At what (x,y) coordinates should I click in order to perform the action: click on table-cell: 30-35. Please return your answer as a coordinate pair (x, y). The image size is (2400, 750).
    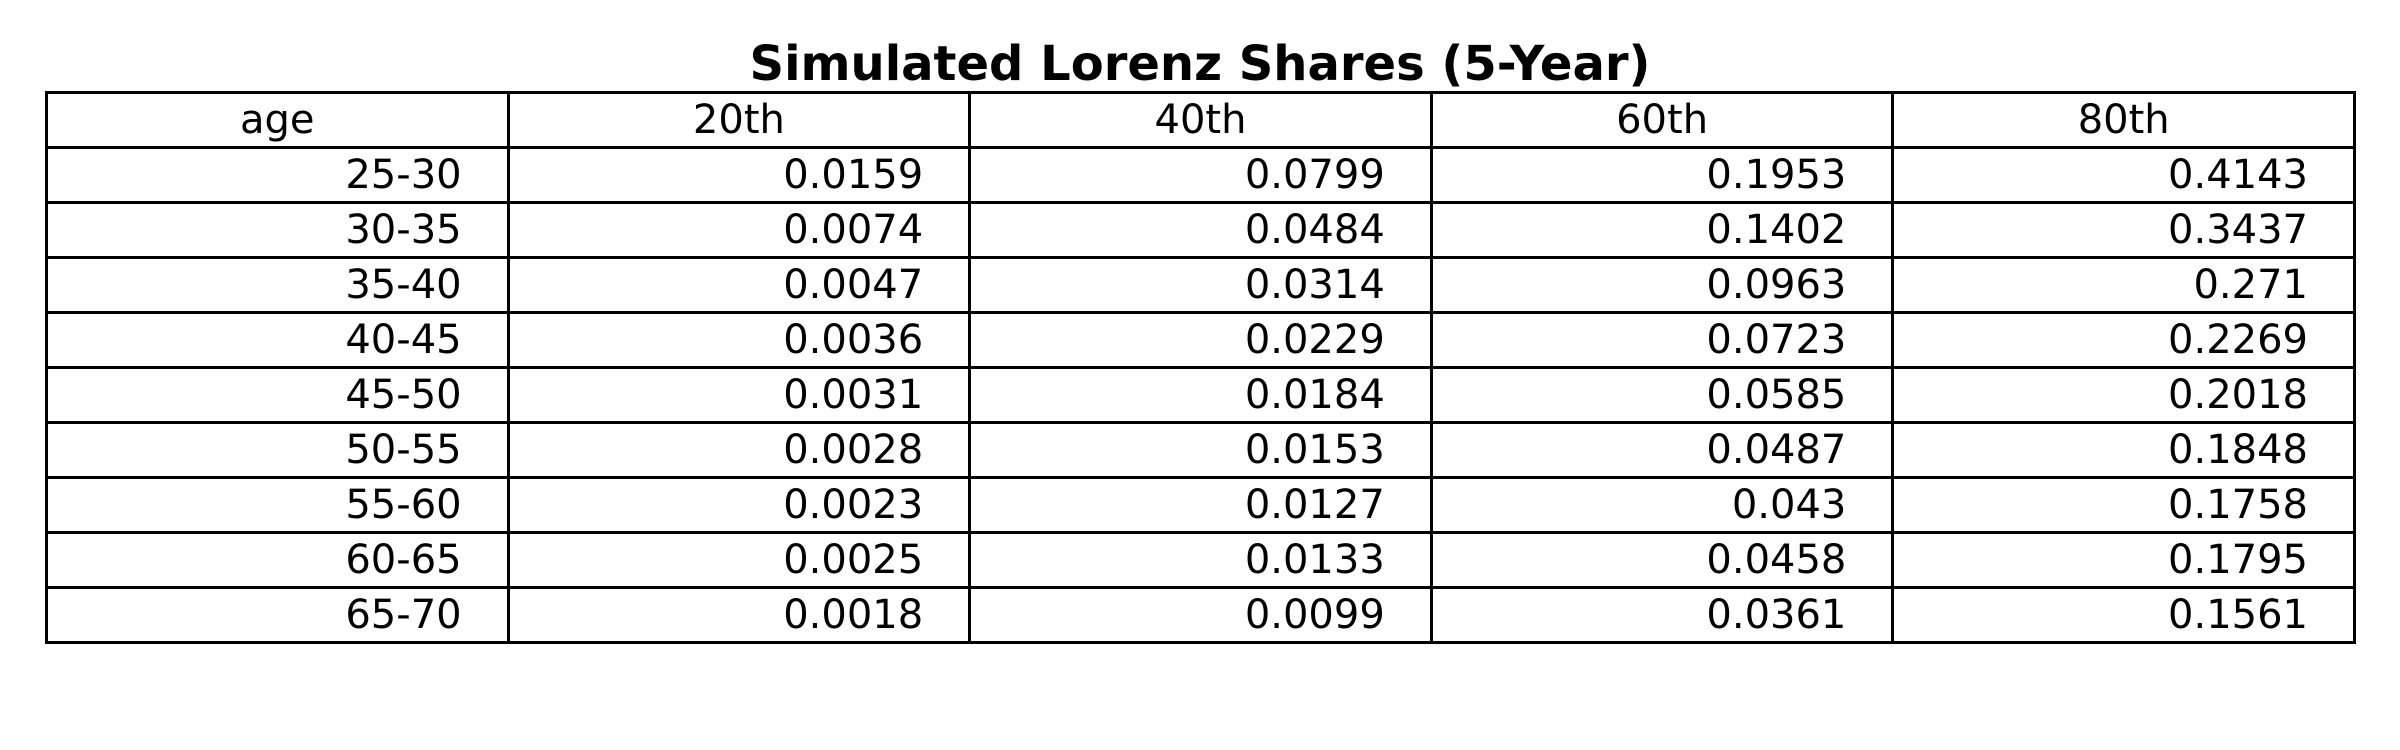
    Looking at the image, I should click on (277, 230).